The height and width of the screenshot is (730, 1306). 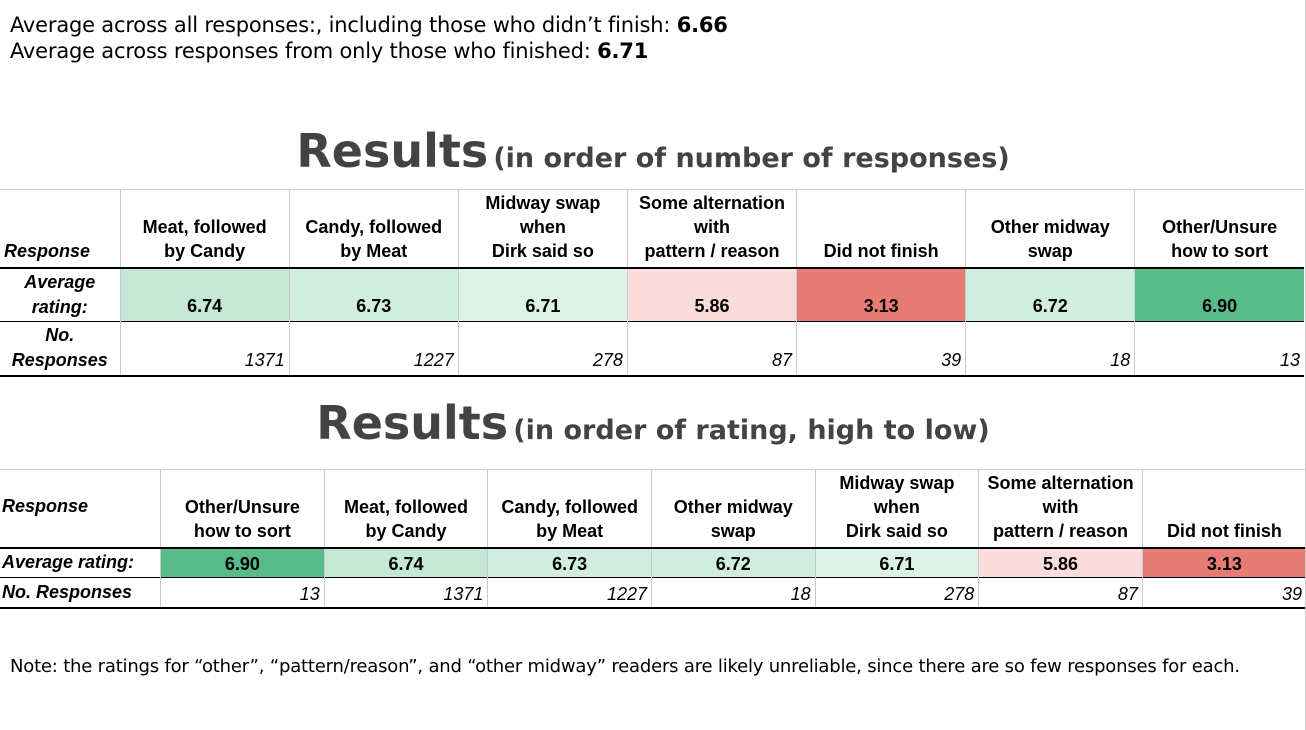 What do you see at coordinates (60, 335) in the screenshot?
I see `table1-label-line: No.` at bounding box center [60, 335].